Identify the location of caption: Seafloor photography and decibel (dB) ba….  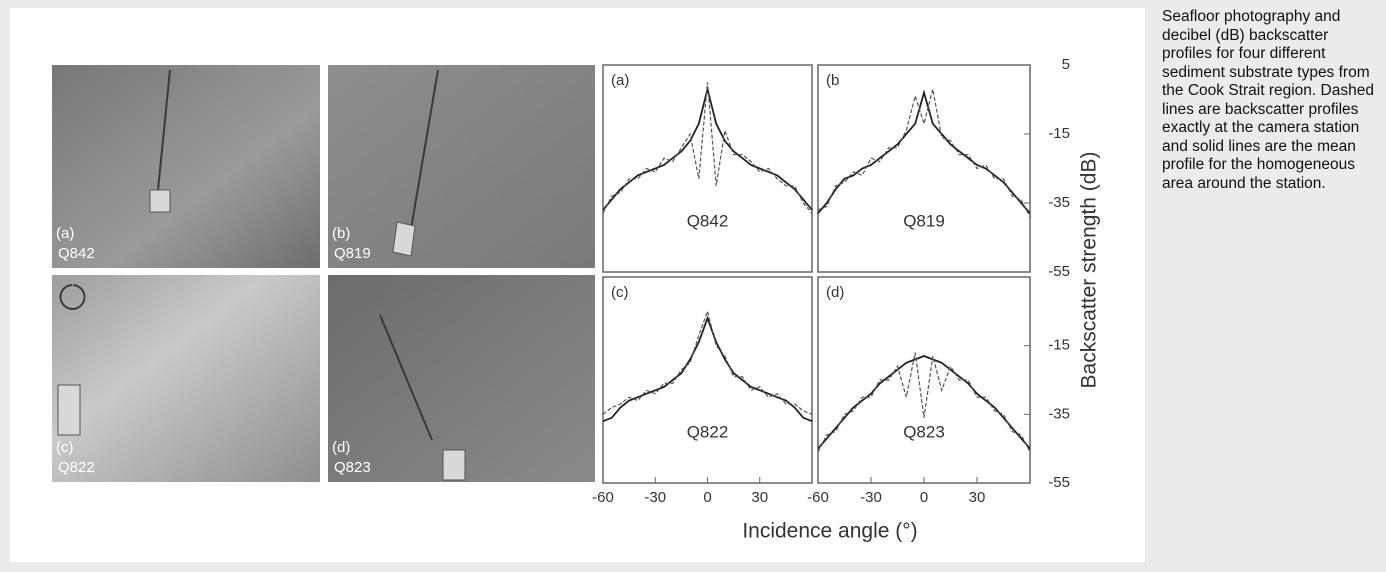
(1268, 100).